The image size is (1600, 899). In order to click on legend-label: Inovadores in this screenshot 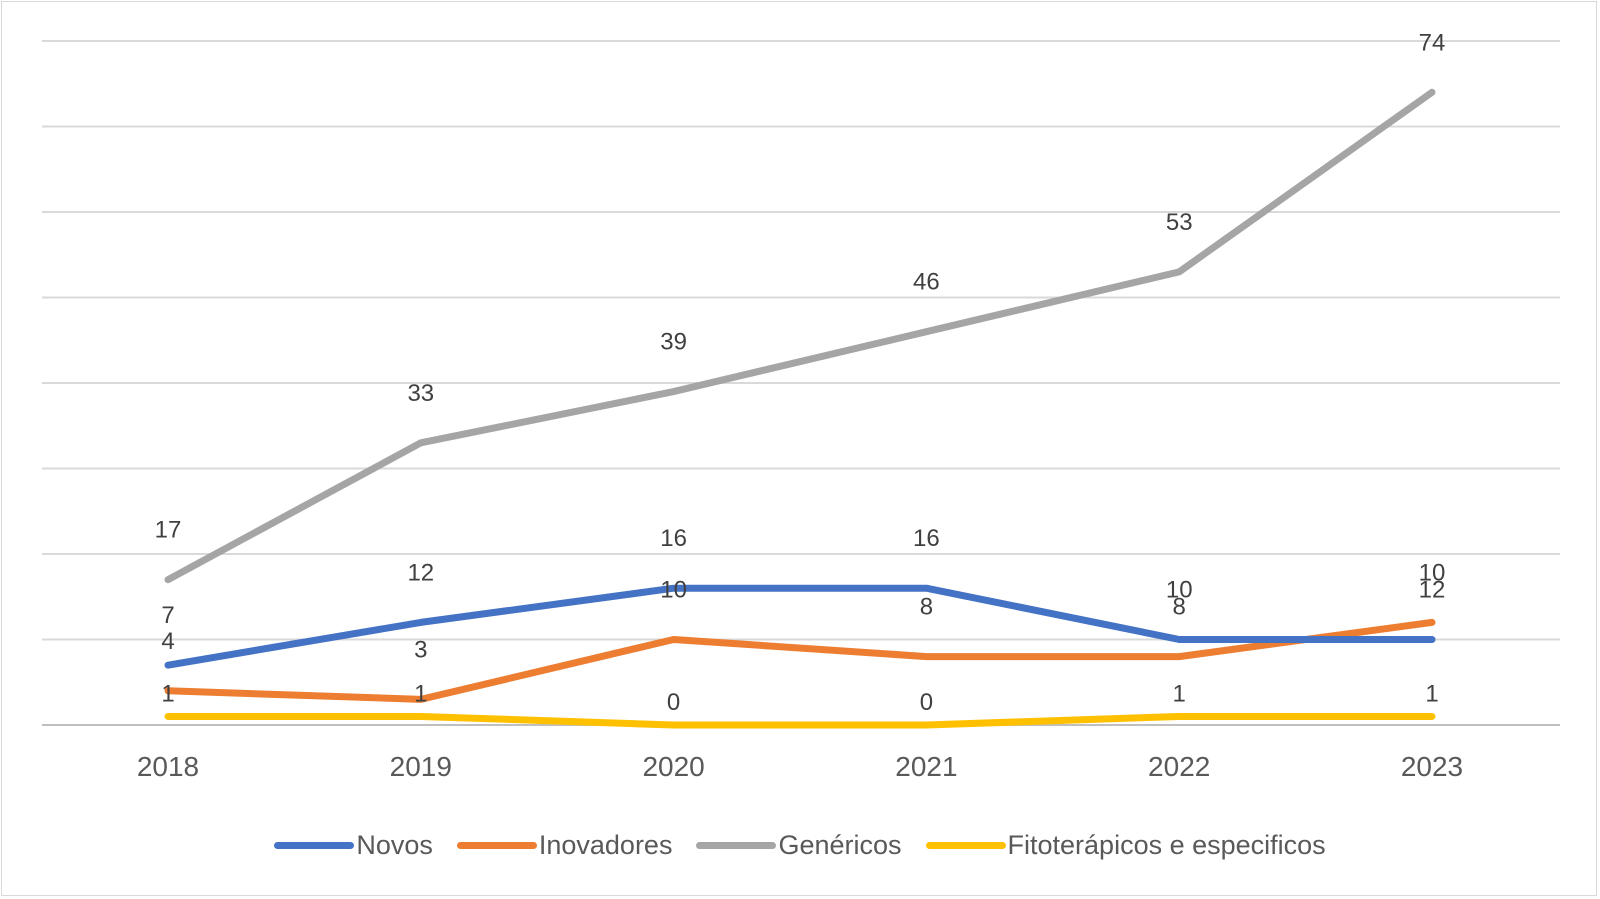, I will do `click(605, 844)`.